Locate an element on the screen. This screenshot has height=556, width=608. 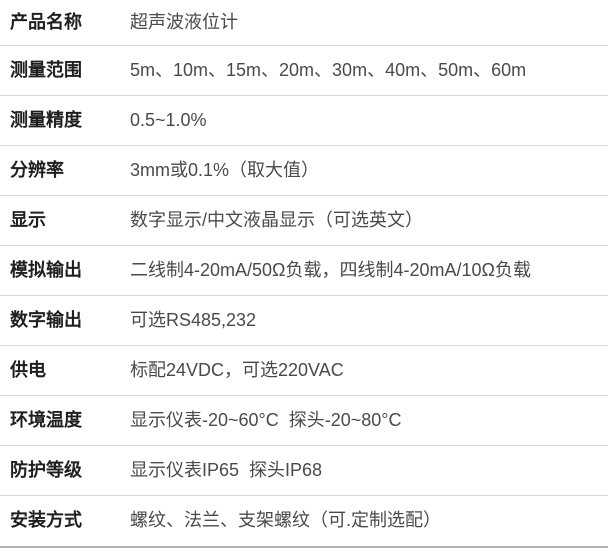
spec-label: 防护等级 is located at coordinates (46, 469).